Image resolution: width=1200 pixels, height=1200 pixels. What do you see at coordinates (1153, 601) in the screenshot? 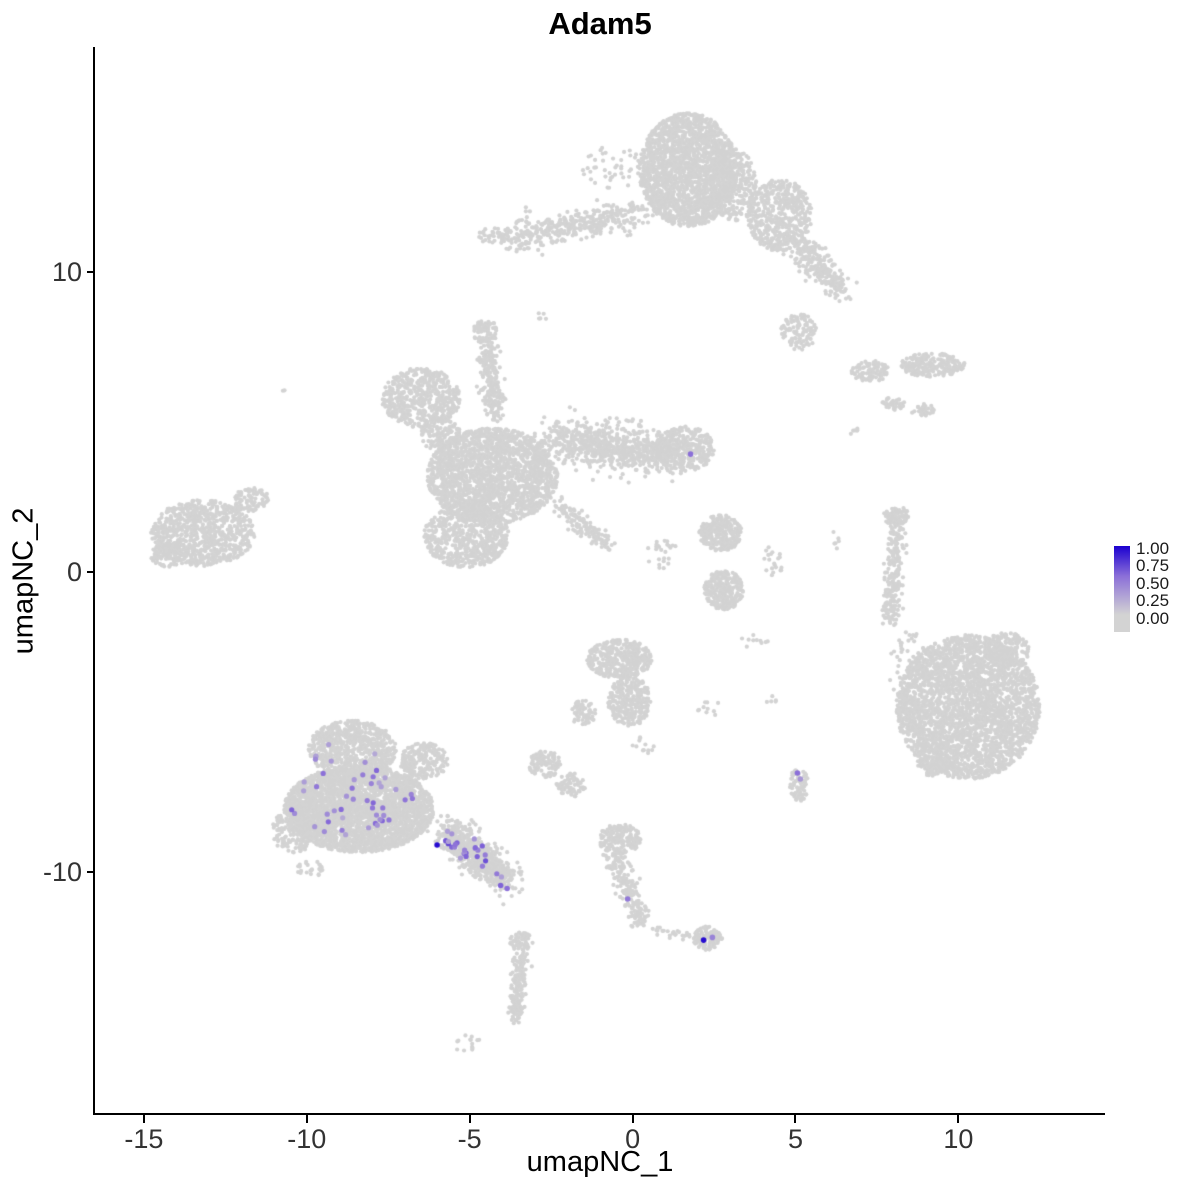
I see `legend-tick-label: 0.25` at bounding box center [1153, 601].